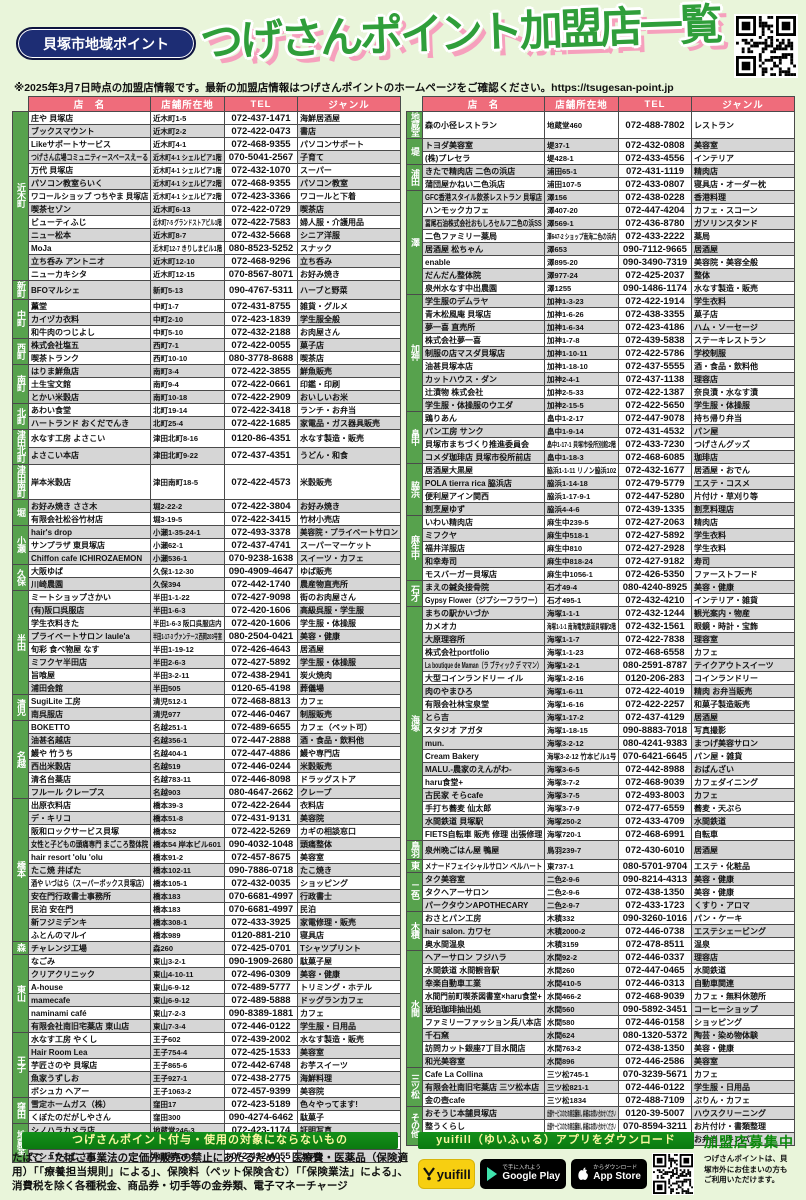 The width and height of the screenshot is (806, 1200). Describe the element at coordinates (601, 1048) in the screenshot. I see `store-row: 訪問カット銀座7丁目水間店 水間763-2 072-438-1350 美容・健康` at that location.